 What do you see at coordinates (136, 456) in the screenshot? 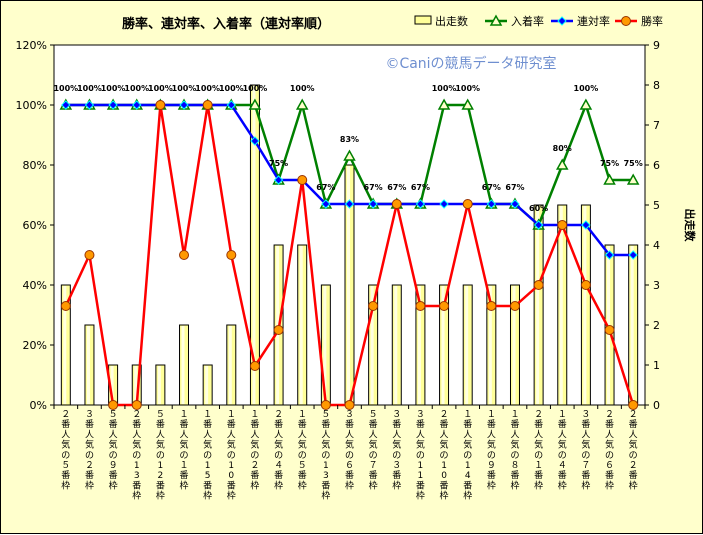
I see `x-tick-label: ２番人気の 1 3 番枠` at bounding box center [136, 456].